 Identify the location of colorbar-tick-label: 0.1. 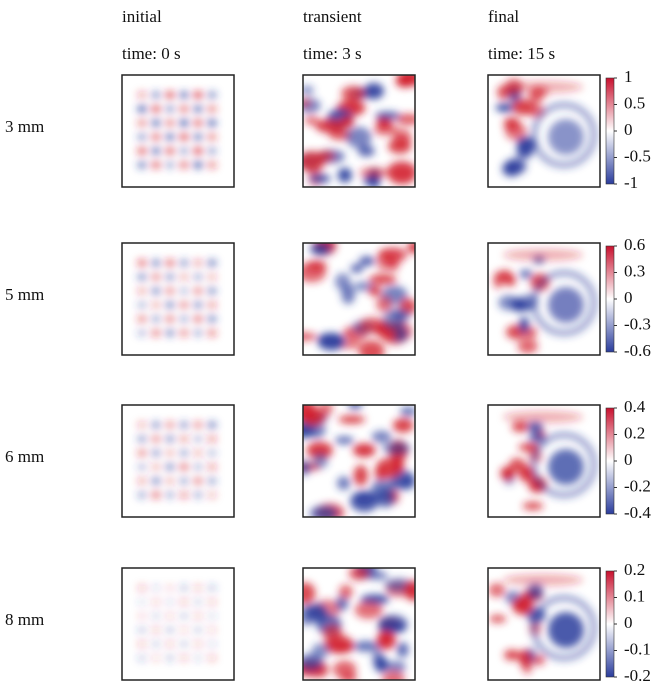
(634, 595).